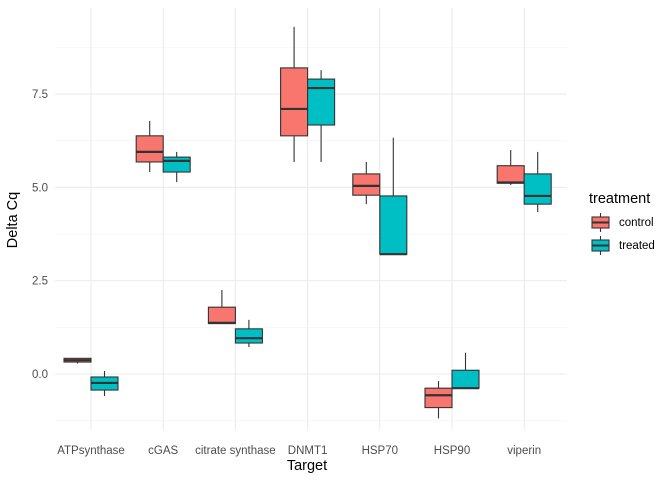  Describe the element at coordinates (619, 199) in the screenshot. I see `legend-title: treatment` at that location.